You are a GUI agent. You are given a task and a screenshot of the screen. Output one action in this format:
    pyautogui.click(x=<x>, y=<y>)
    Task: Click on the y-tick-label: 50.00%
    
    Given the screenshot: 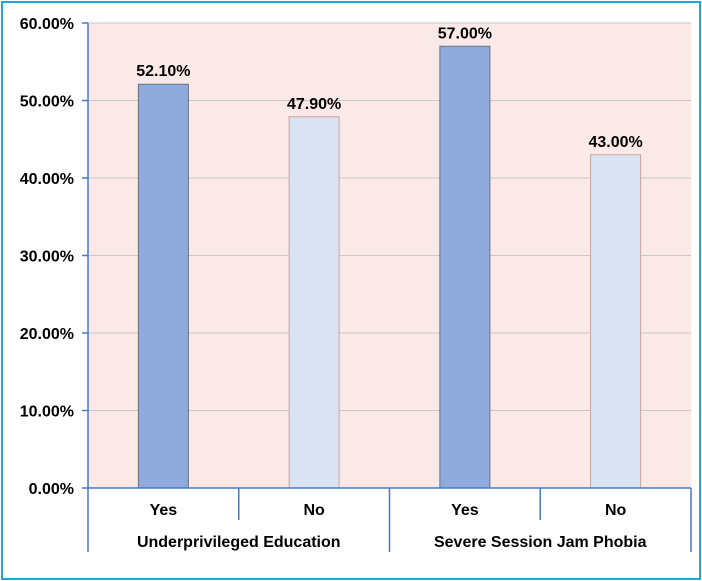 What is the action you would take?
    pyautogui.click(x=47, y=102)
    